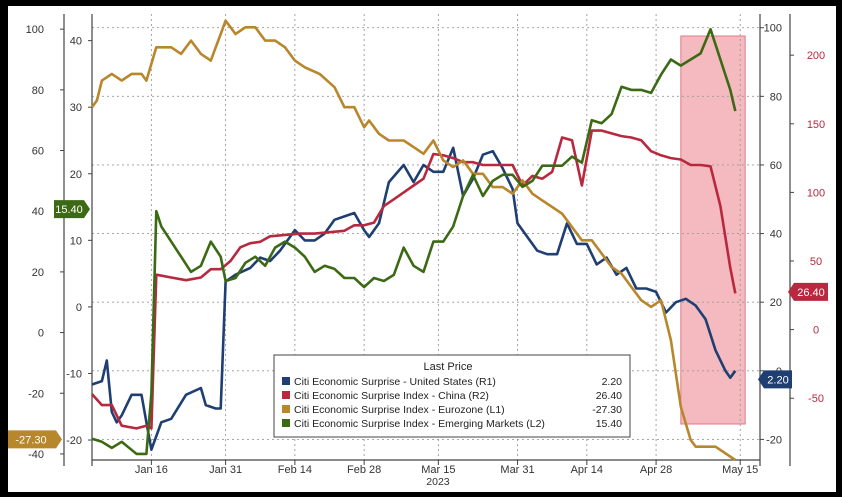  I want to click on axis-l2-tick-label: 80, so click(38, 91).